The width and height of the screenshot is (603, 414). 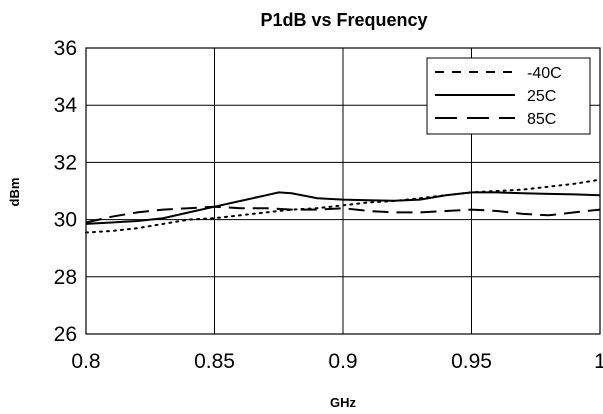 What do you see at coordinates (343, 20) in the screenshot?
I see `chart-title: P1dB vs Frequency` at bounding box center [343, 20].